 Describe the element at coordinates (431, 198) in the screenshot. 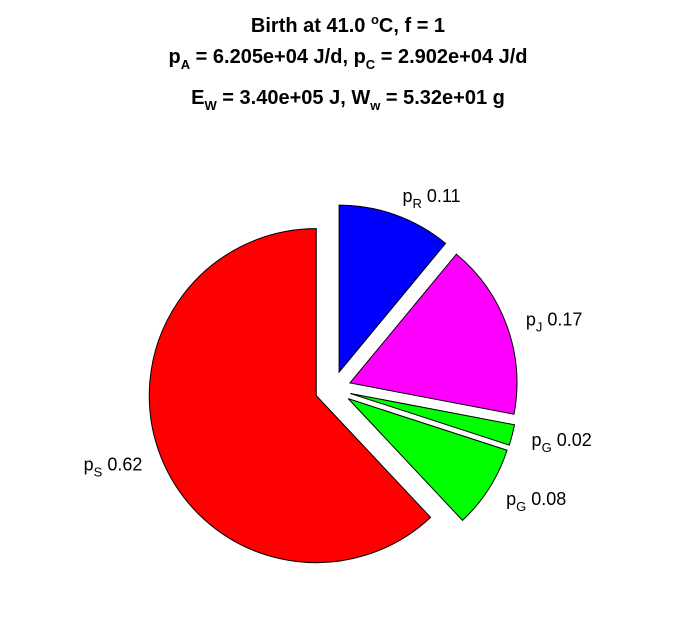

I see `slice-label-0: pR 0.11` at that location.